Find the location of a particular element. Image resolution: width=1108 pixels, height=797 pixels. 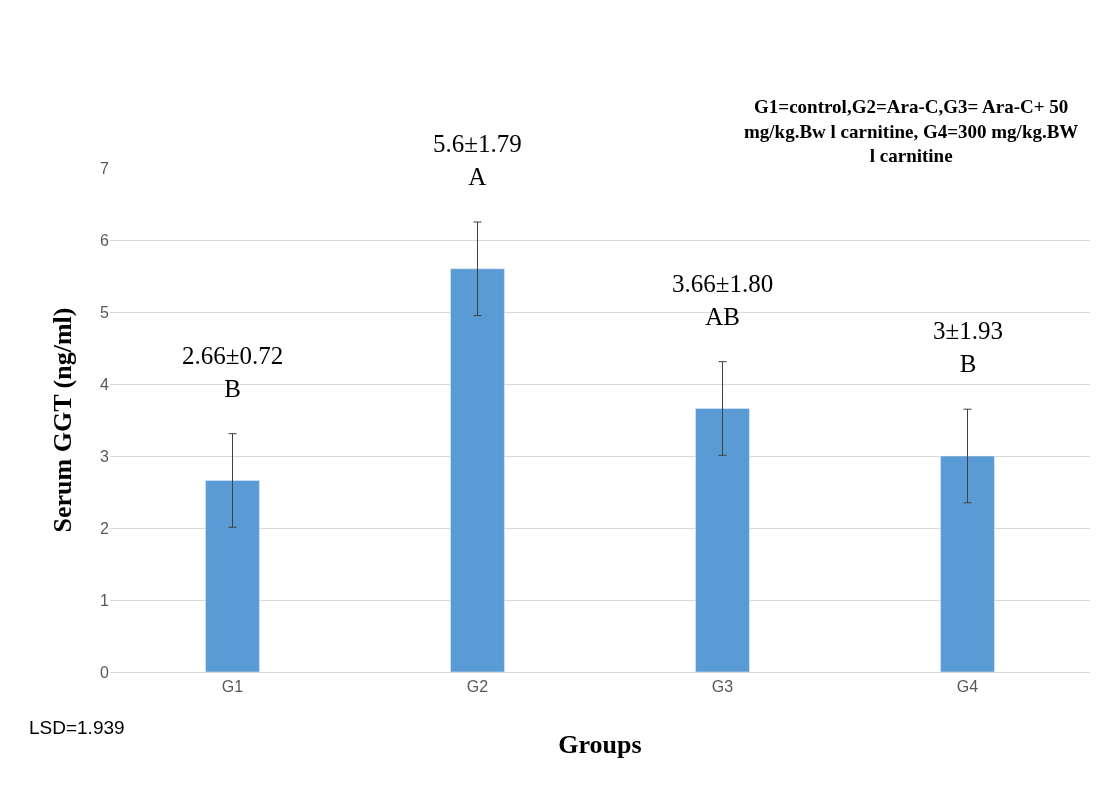

text: LSD=1.939 is located at coordinates (77, 727).